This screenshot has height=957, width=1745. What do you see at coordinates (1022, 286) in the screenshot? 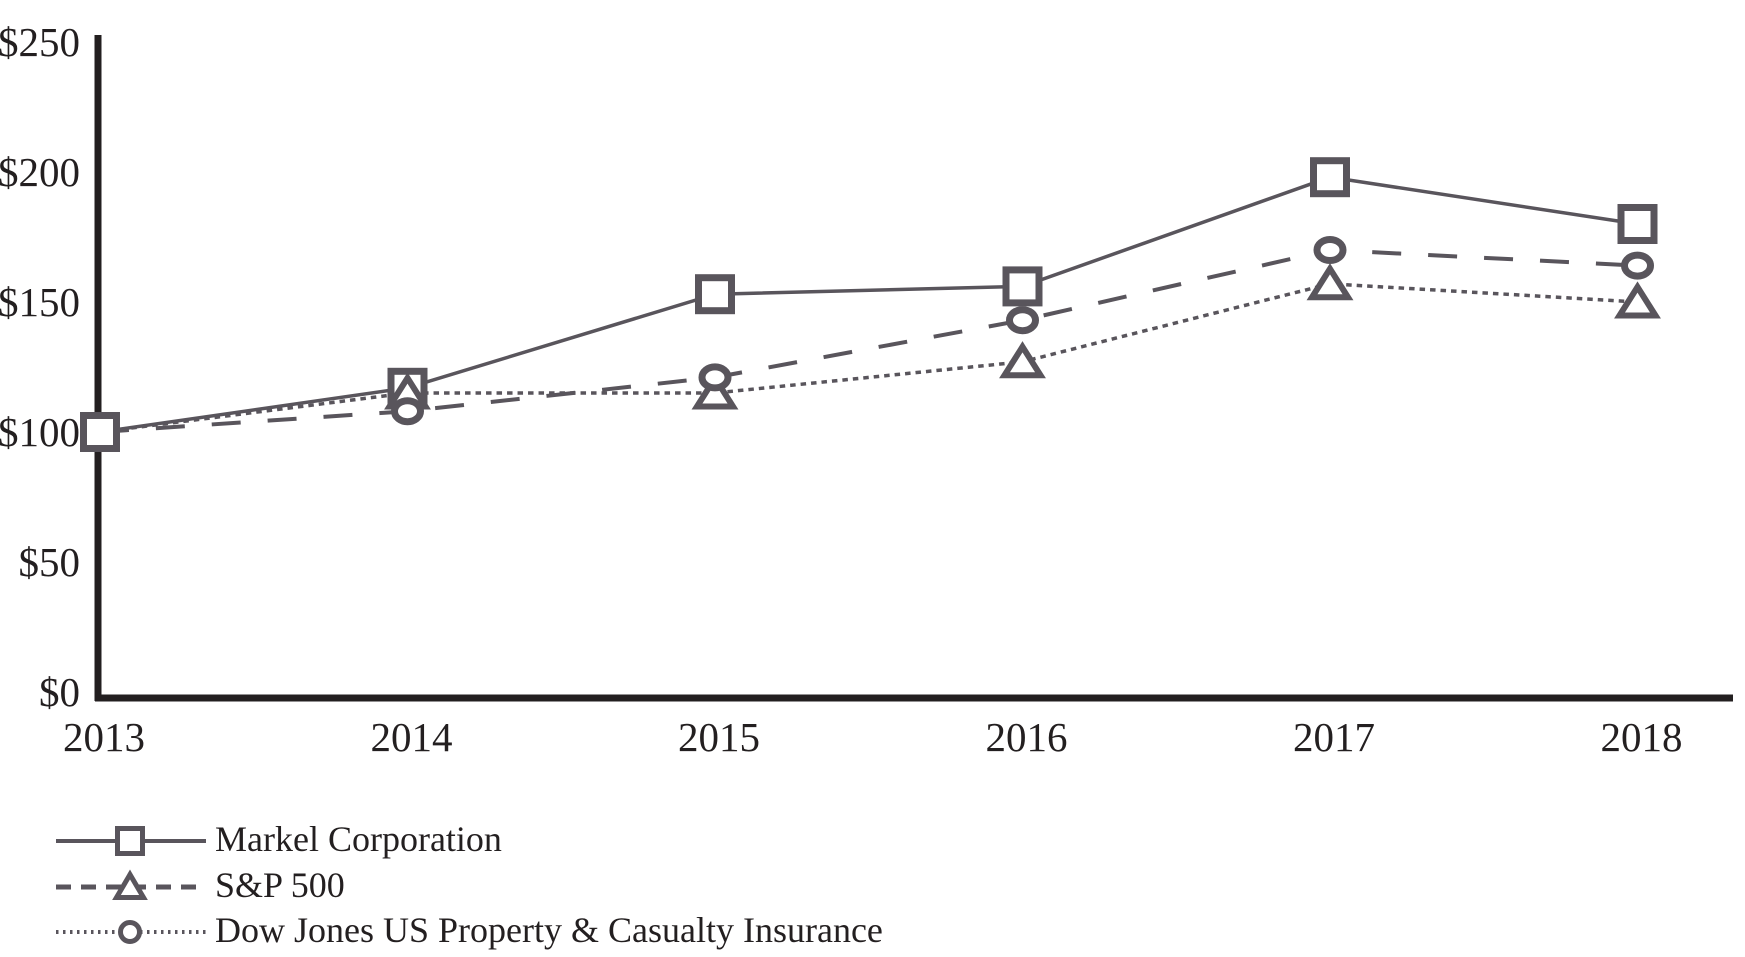
I see `marker-square-markel-corporation-2016` at bounding box center [1022, 286].